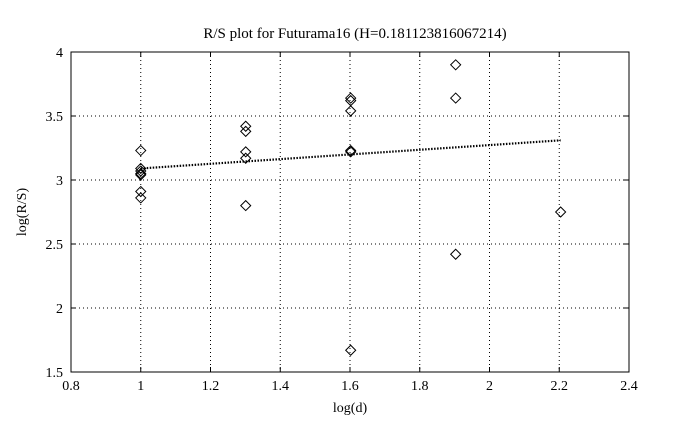 This screenshot has height=430, width=686. I want to click on y-tick-label: 4, so click(59, 53).